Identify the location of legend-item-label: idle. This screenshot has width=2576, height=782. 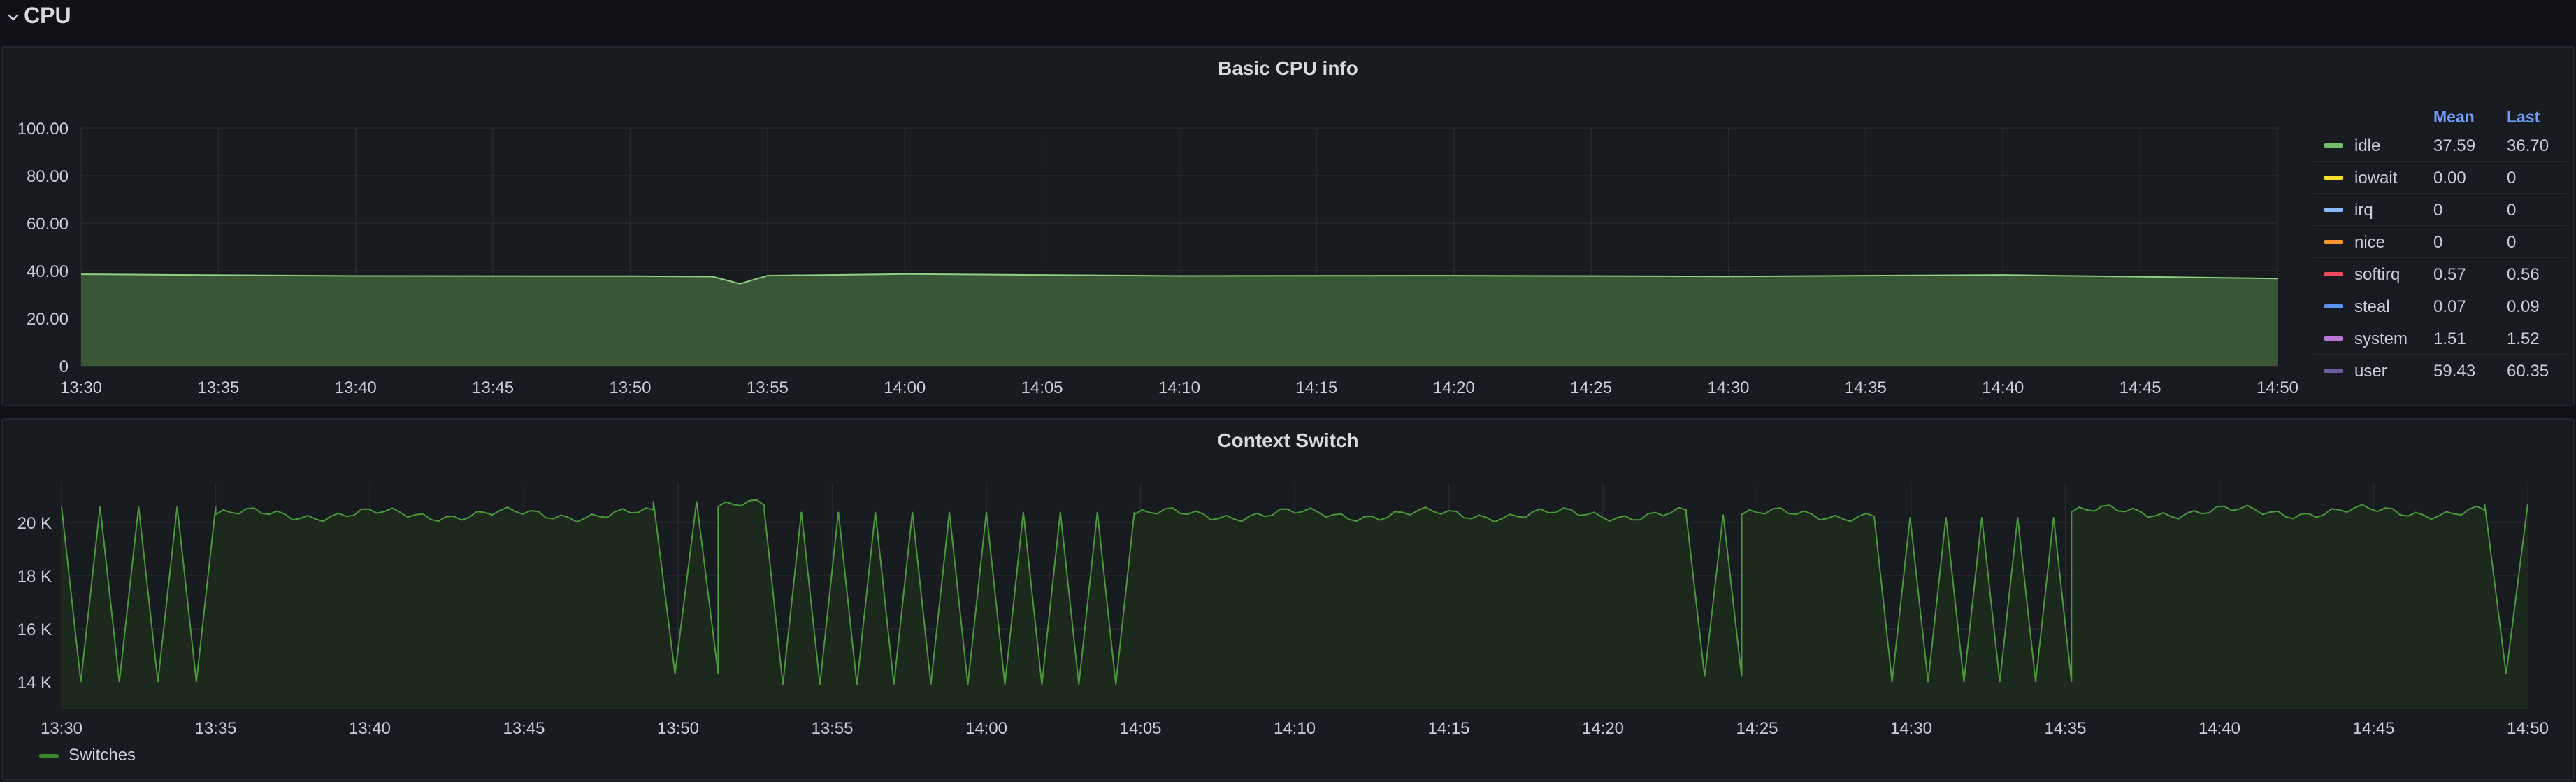
(2367, 146).